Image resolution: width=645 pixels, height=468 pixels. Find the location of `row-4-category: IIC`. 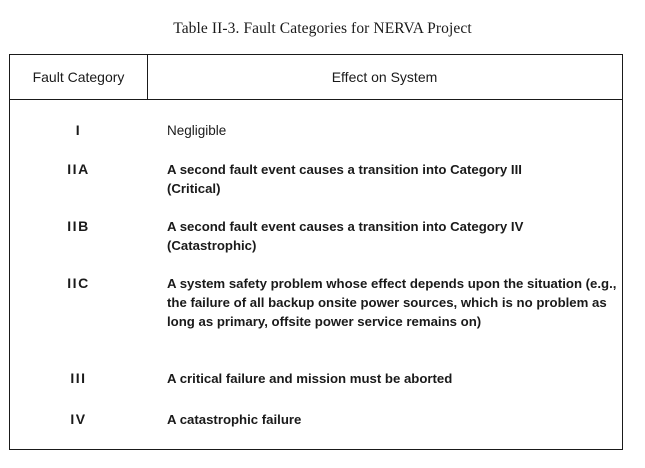

row-4-category: IIC is located at coordinates (78, 283).